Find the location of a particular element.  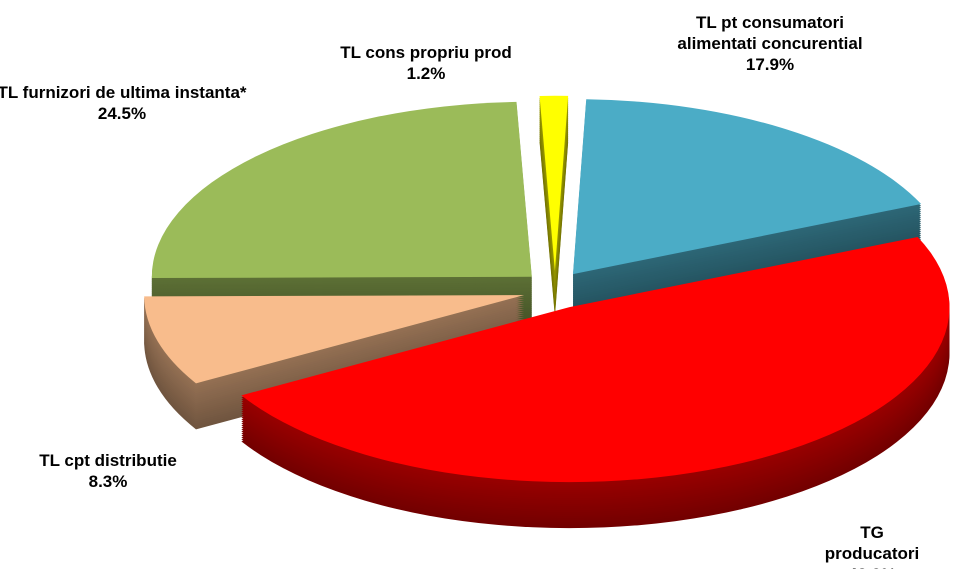

category-label: TG producatori is located at coordinates (872, 543).